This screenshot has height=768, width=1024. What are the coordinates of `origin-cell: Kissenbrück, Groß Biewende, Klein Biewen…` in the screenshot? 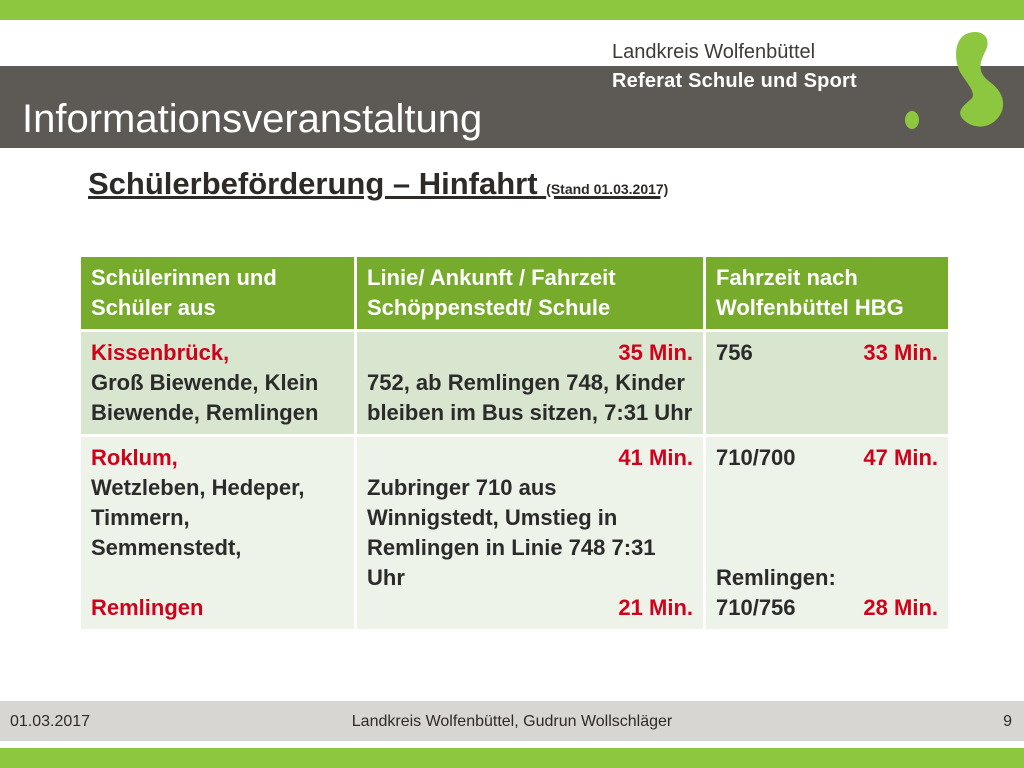 It's located at (217, 383).